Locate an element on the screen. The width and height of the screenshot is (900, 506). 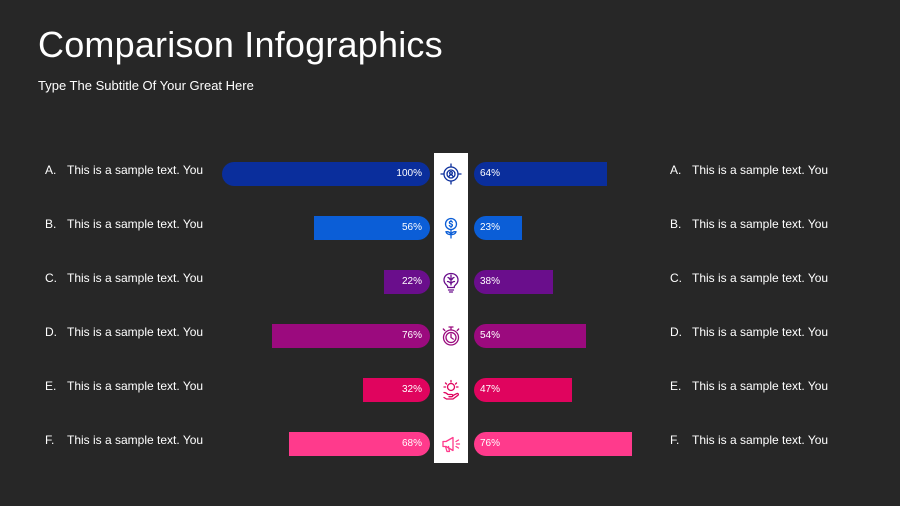
right-bar-value-label: 64% is located at coordinates (490, 173).